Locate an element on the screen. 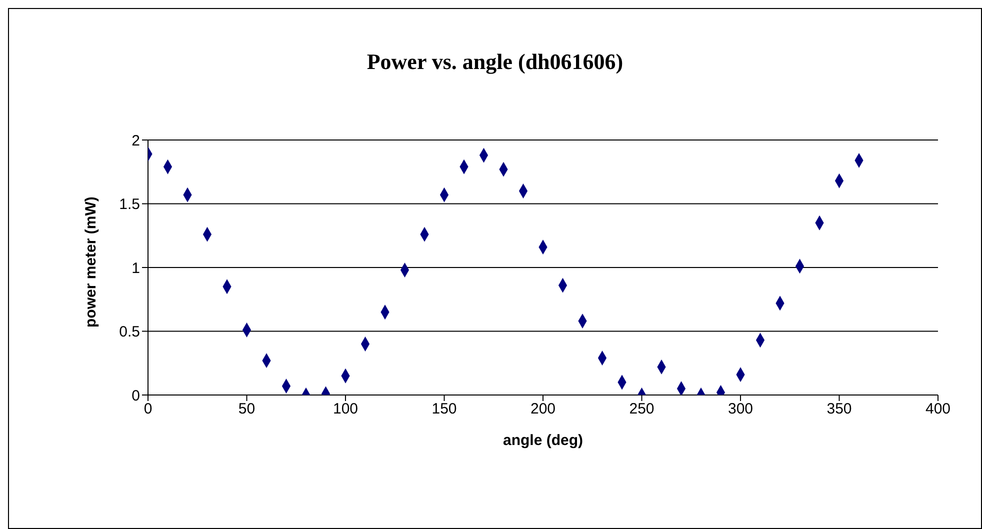  x-tick-label: 150 is located at coordinates (444, 409).